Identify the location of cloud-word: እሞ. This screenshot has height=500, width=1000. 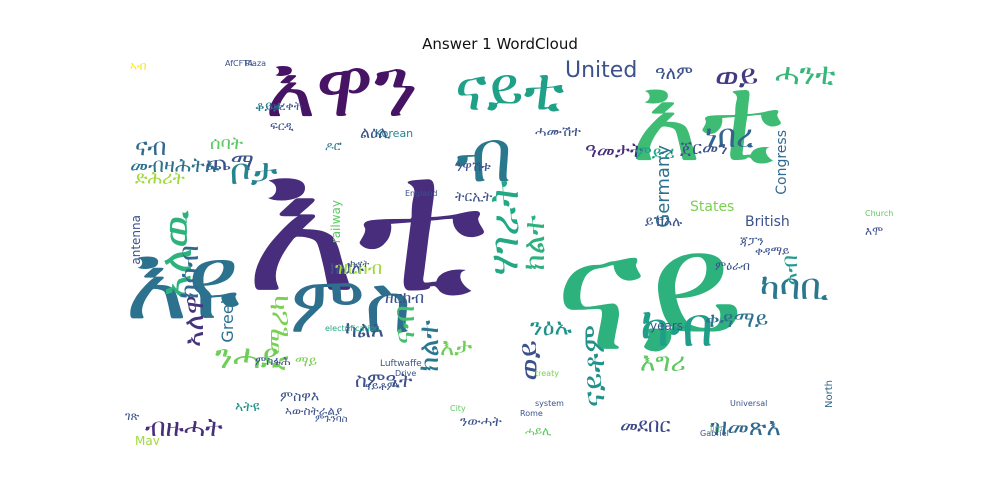
(874, 231).